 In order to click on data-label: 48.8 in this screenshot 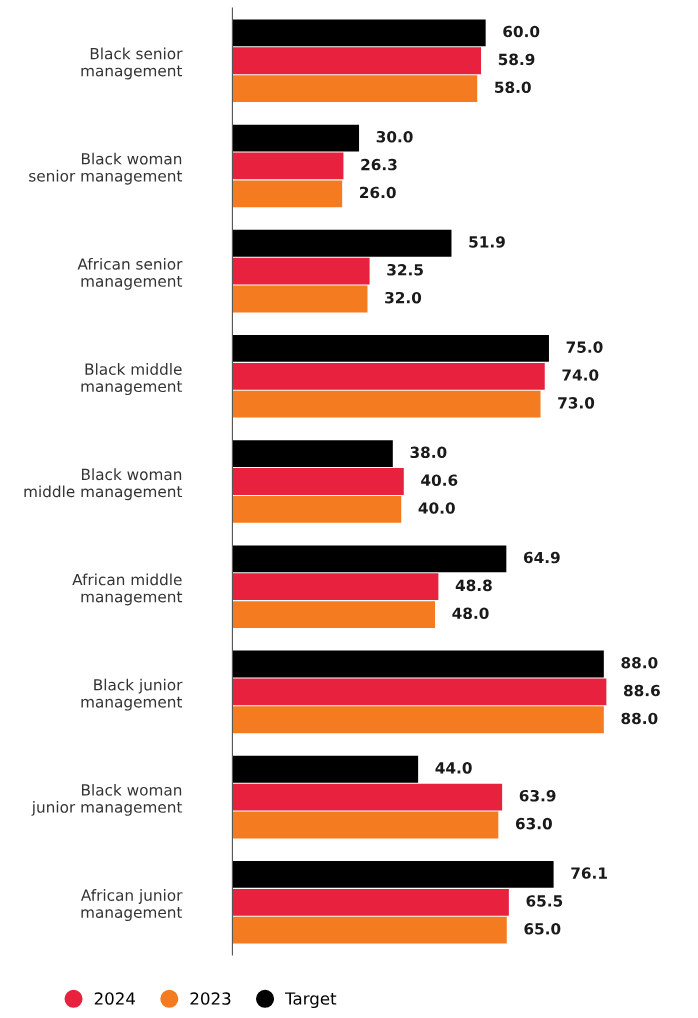, I will do `click(473, 585)`.